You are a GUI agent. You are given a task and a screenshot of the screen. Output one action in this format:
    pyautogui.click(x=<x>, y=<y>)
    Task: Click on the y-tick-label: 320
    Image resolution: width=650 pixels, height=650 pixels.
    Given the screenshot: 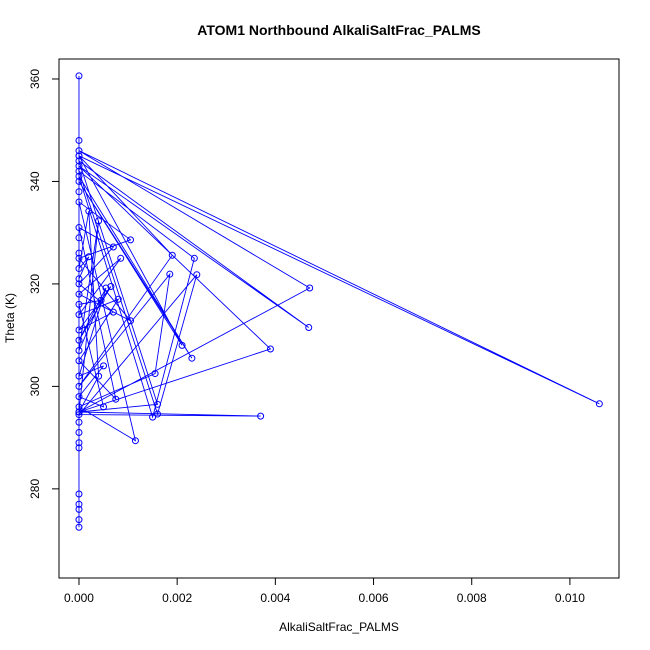 What is the action you would take?
    pyautogui.click(x=35, y=284)
    